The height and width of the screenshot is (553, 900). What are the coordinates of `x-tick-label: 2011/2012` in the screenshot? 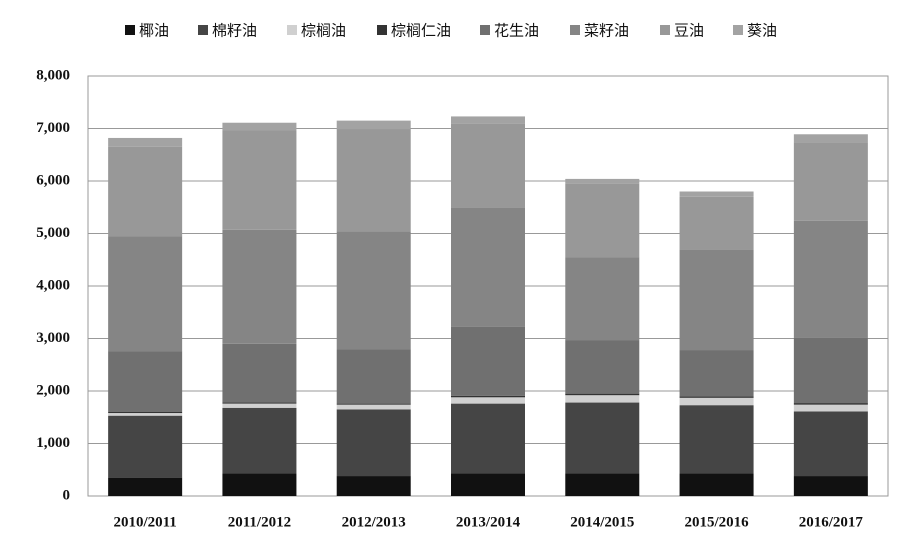 It's located at (259, 522).